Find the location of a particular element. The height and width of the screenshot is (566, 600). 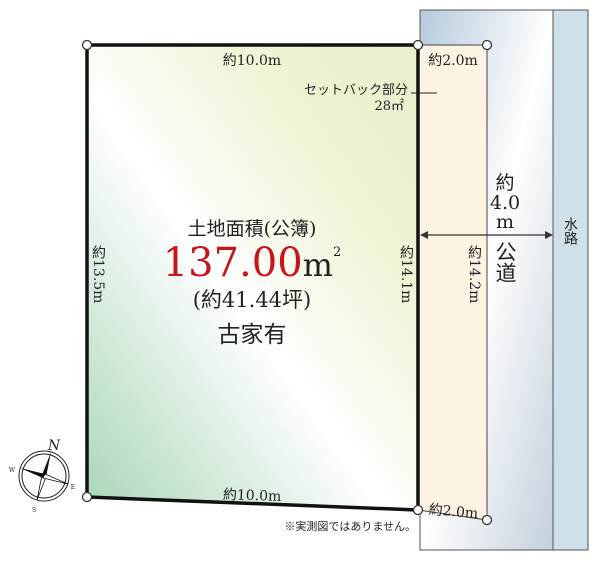

lot-note: 古家有 is located at coordinates (252, 335).